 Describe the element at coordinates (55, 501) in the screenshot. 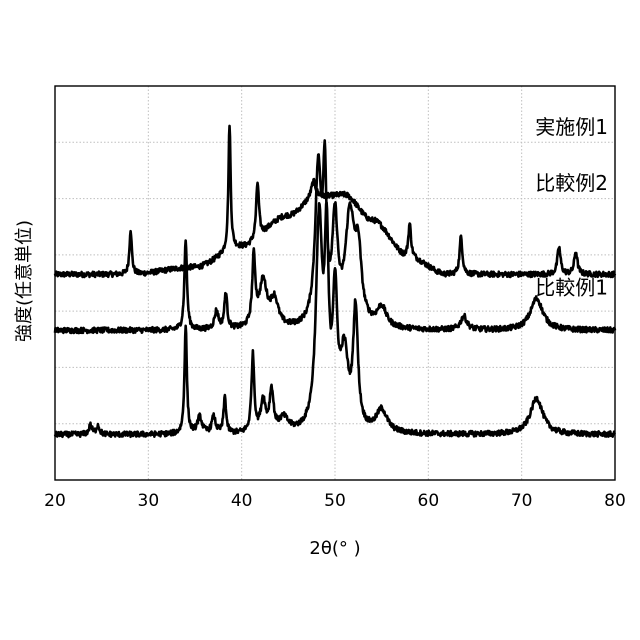

I see `x-tick-label: 20` at that location.